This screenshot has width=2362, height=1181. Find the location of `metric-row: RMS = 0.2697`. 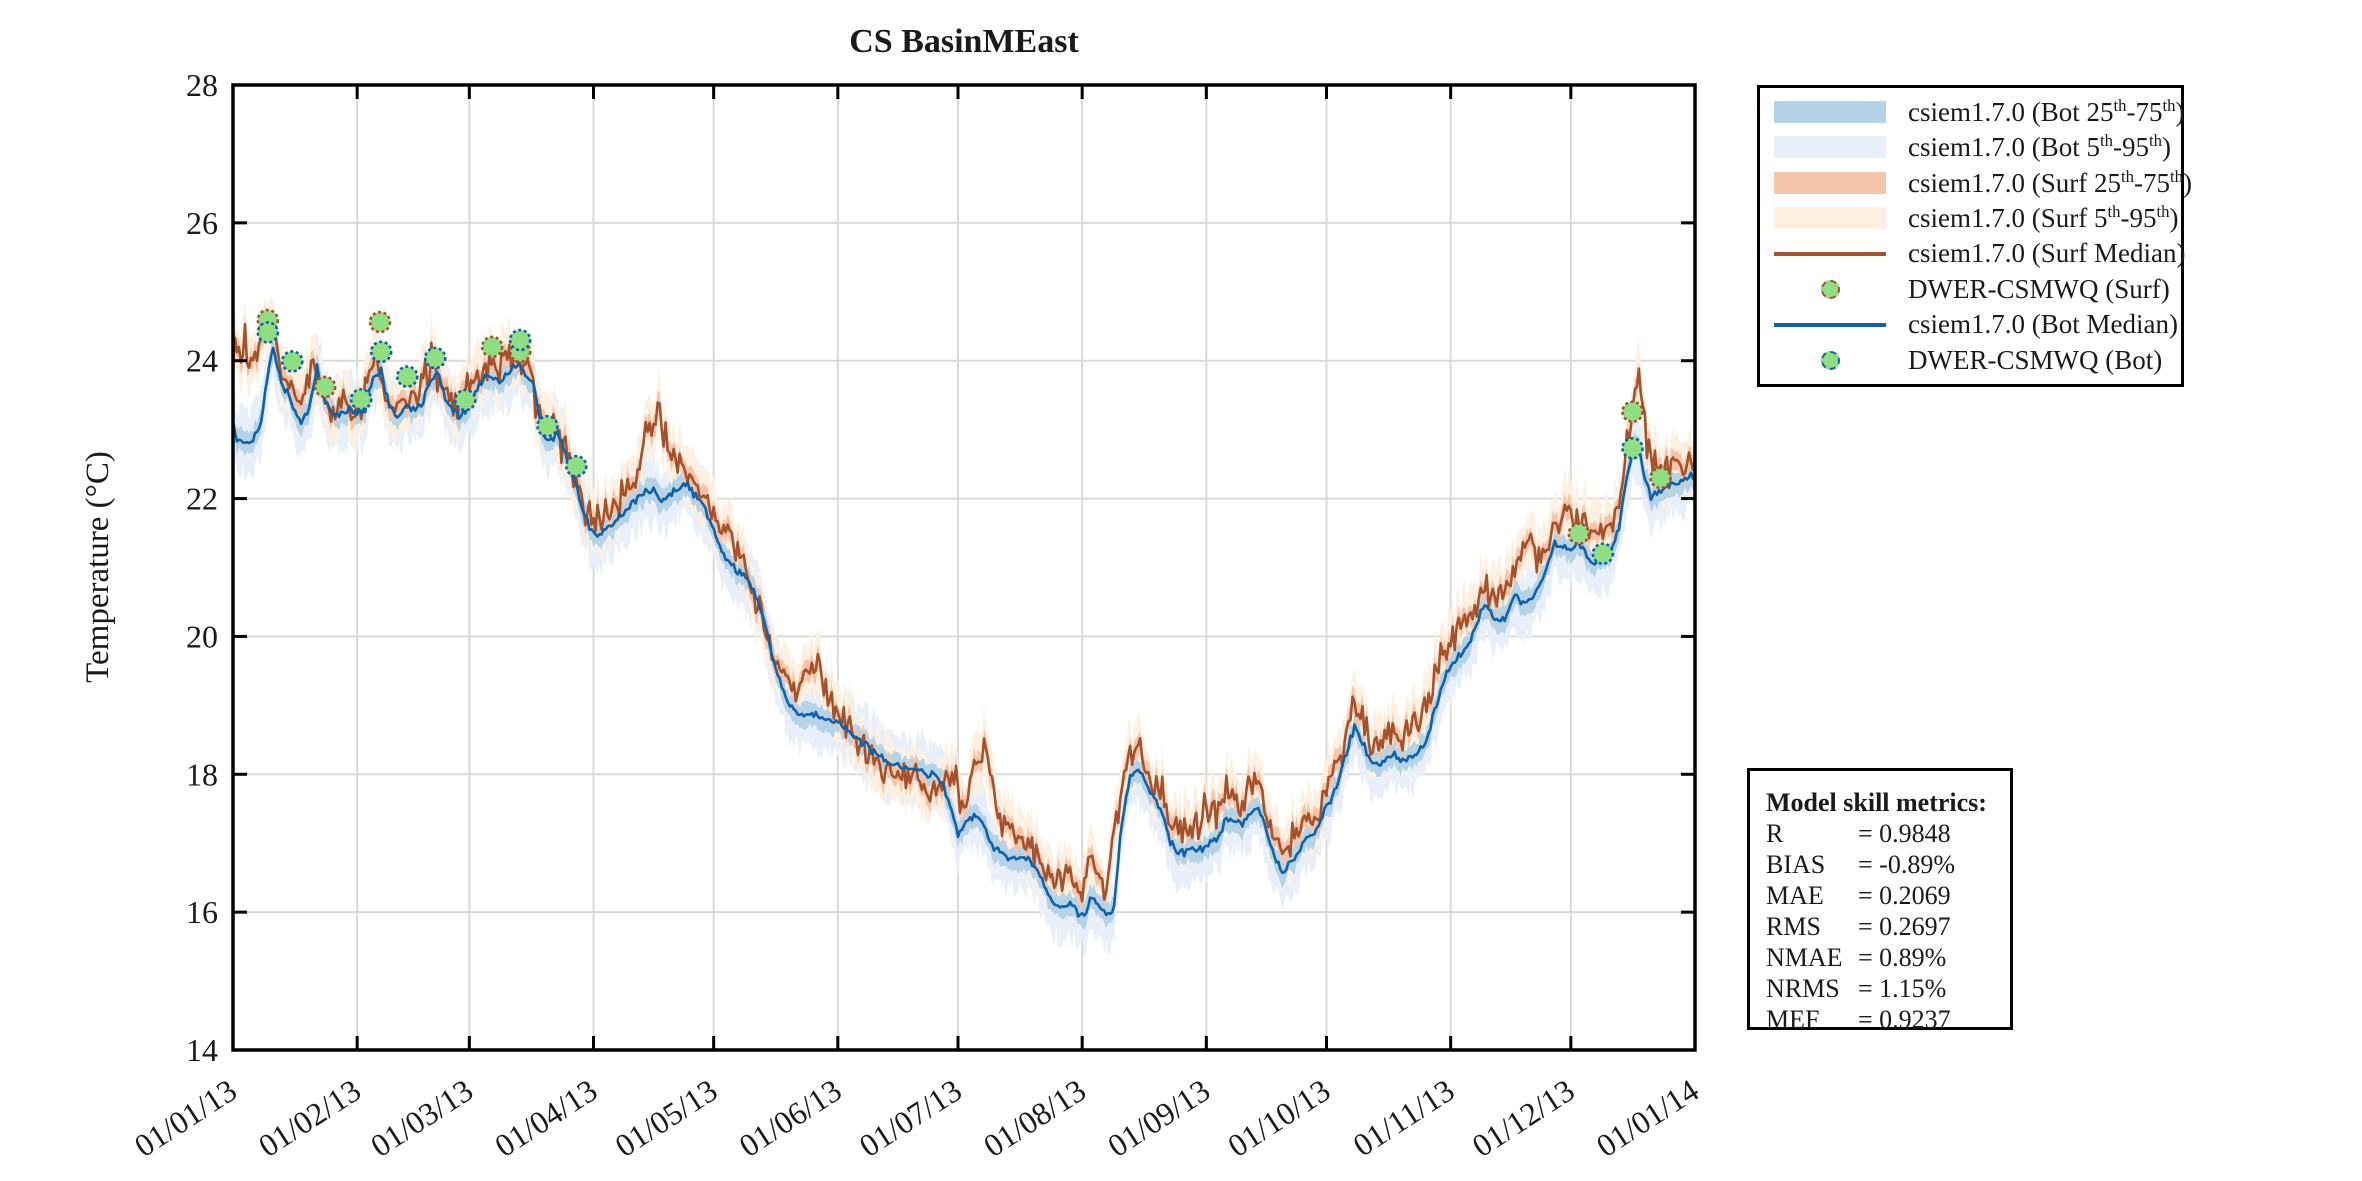

metric-row: RMS = 0.2697 is located at coordinates (1883, 926).